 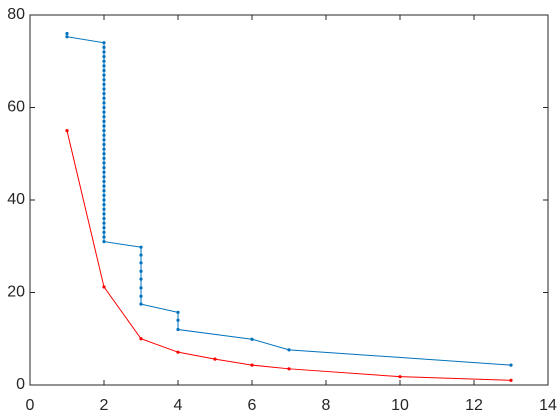 What do you see at coordinates (16, 199) in the screenshot?
I see `y-tick-label: 40` at bounding box center [16, 199].